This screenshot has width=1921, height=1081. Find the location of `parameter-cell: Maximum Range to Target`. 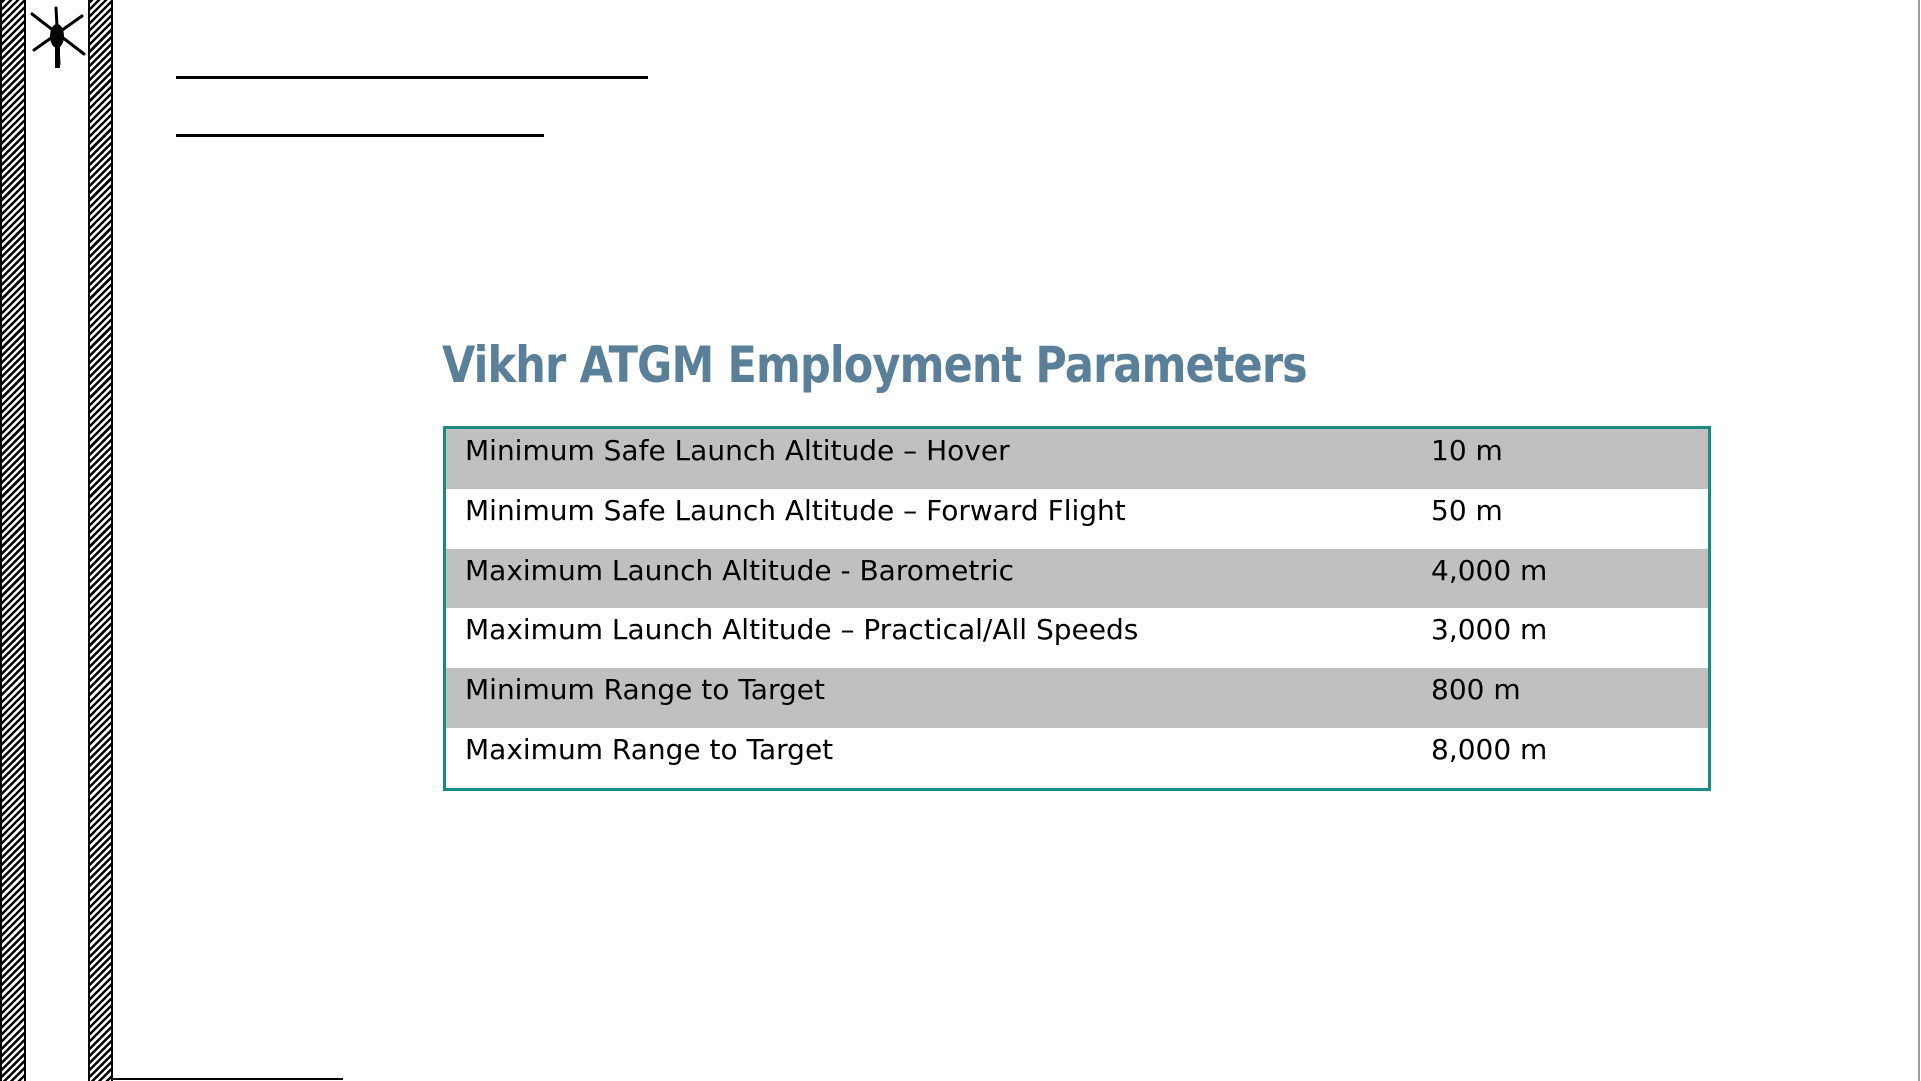

parameter-cell: Maximum Range to Target is located at coordinates (649, 749).